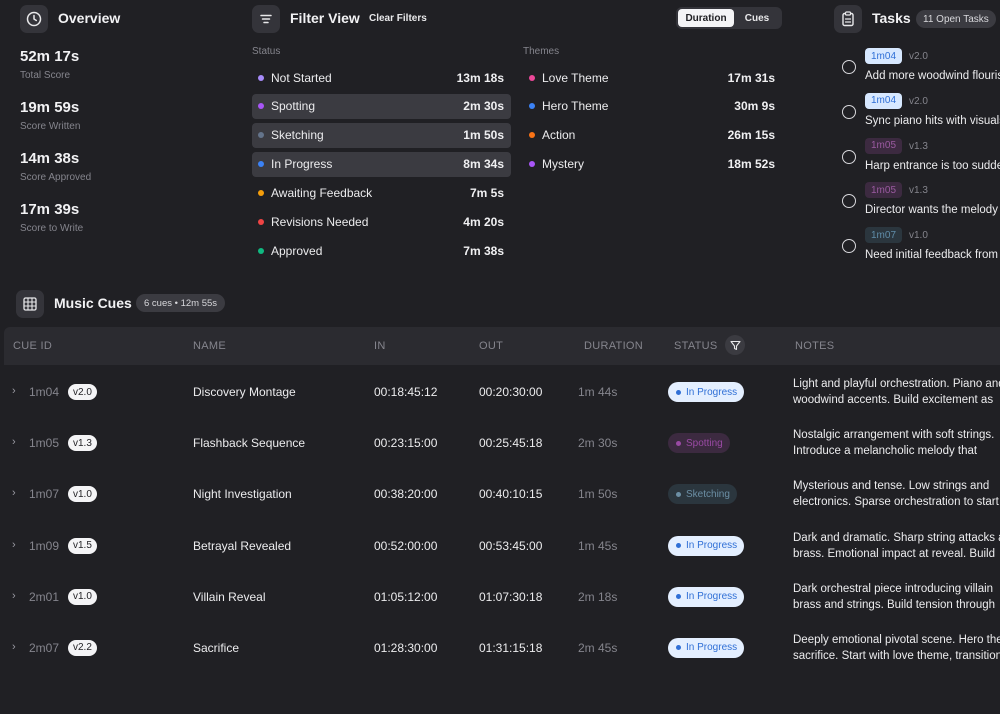 The height and width of the screenshot is (714, 1000). I want to click on task-item: 1m05 v1.3 Harp entrance is too sudden, so click(919, 158).